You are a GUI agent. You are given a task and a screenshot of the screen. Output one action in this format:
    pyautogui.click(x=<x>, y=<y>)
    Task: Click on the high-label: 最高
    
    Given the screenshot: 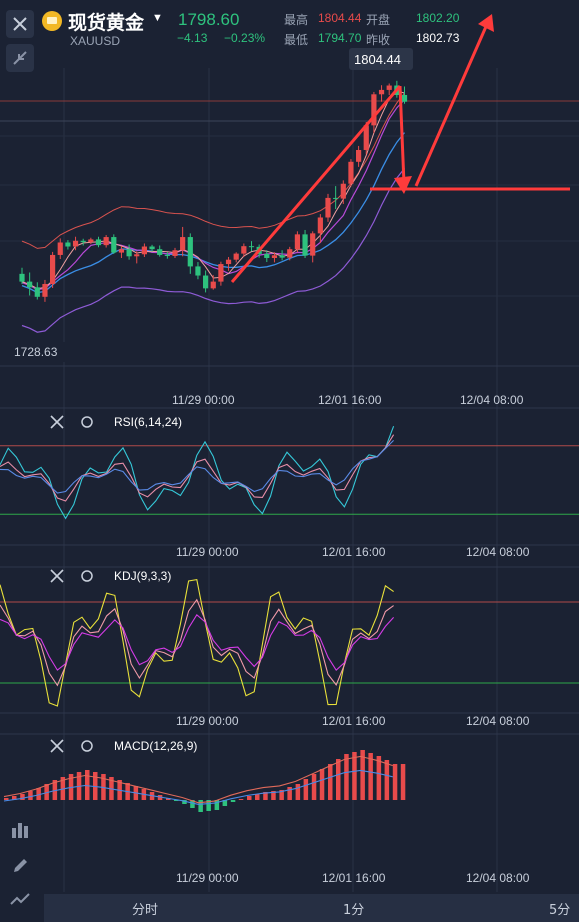 What is the action you would take?
    pyautogui.click(x=296, y=20)
    